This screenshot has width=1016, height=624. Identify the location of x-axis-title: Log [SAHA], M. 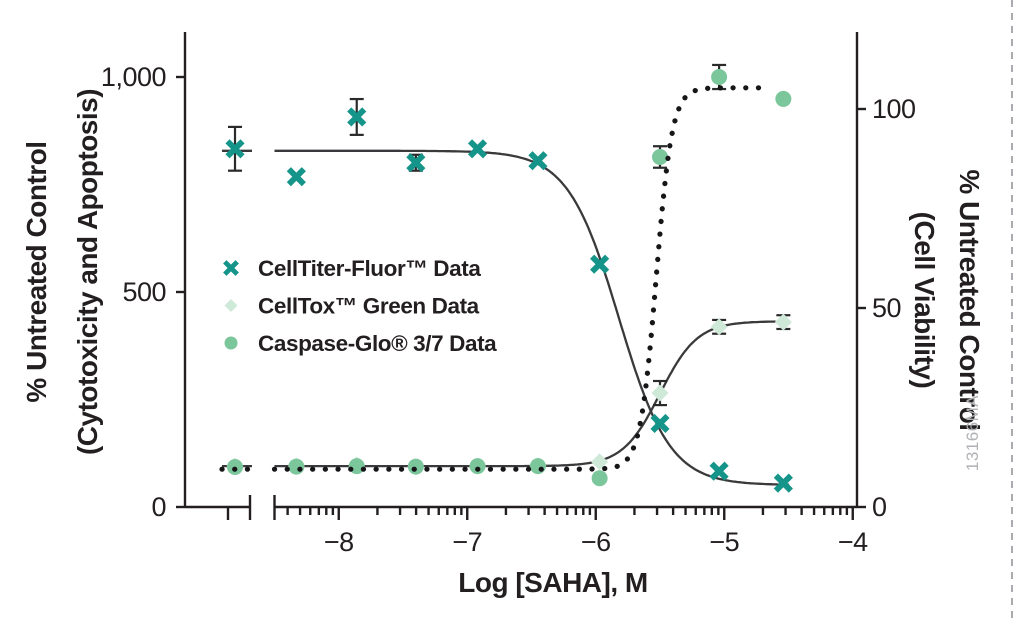
(552, 582).